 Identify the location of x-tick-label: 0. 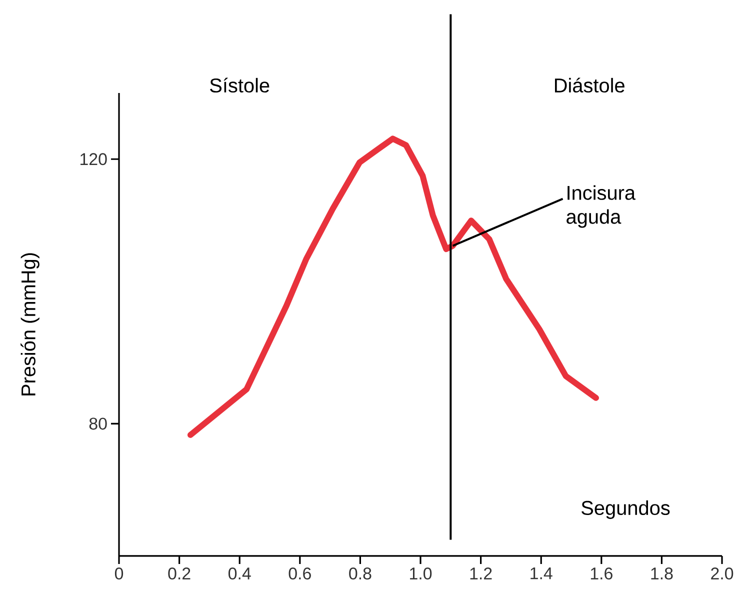
(119, 574).